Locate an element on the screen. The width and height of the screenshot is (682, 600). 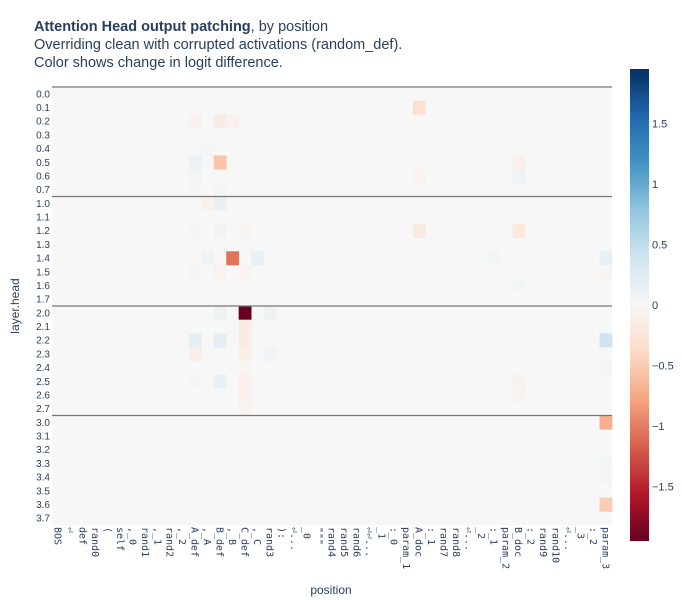
x-tick-label: rand10 is located at coordinates (555, 545).